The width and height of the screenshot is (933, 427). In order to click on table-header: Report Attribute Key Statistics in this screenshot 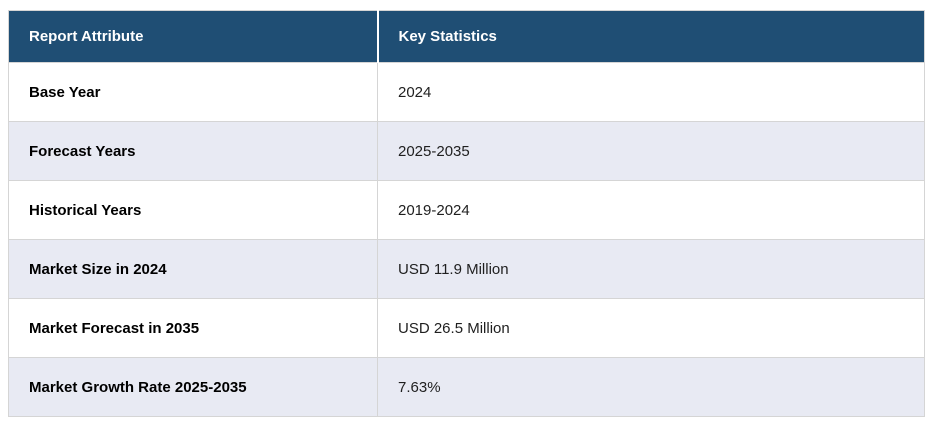, I will do `click(466, 36)`.